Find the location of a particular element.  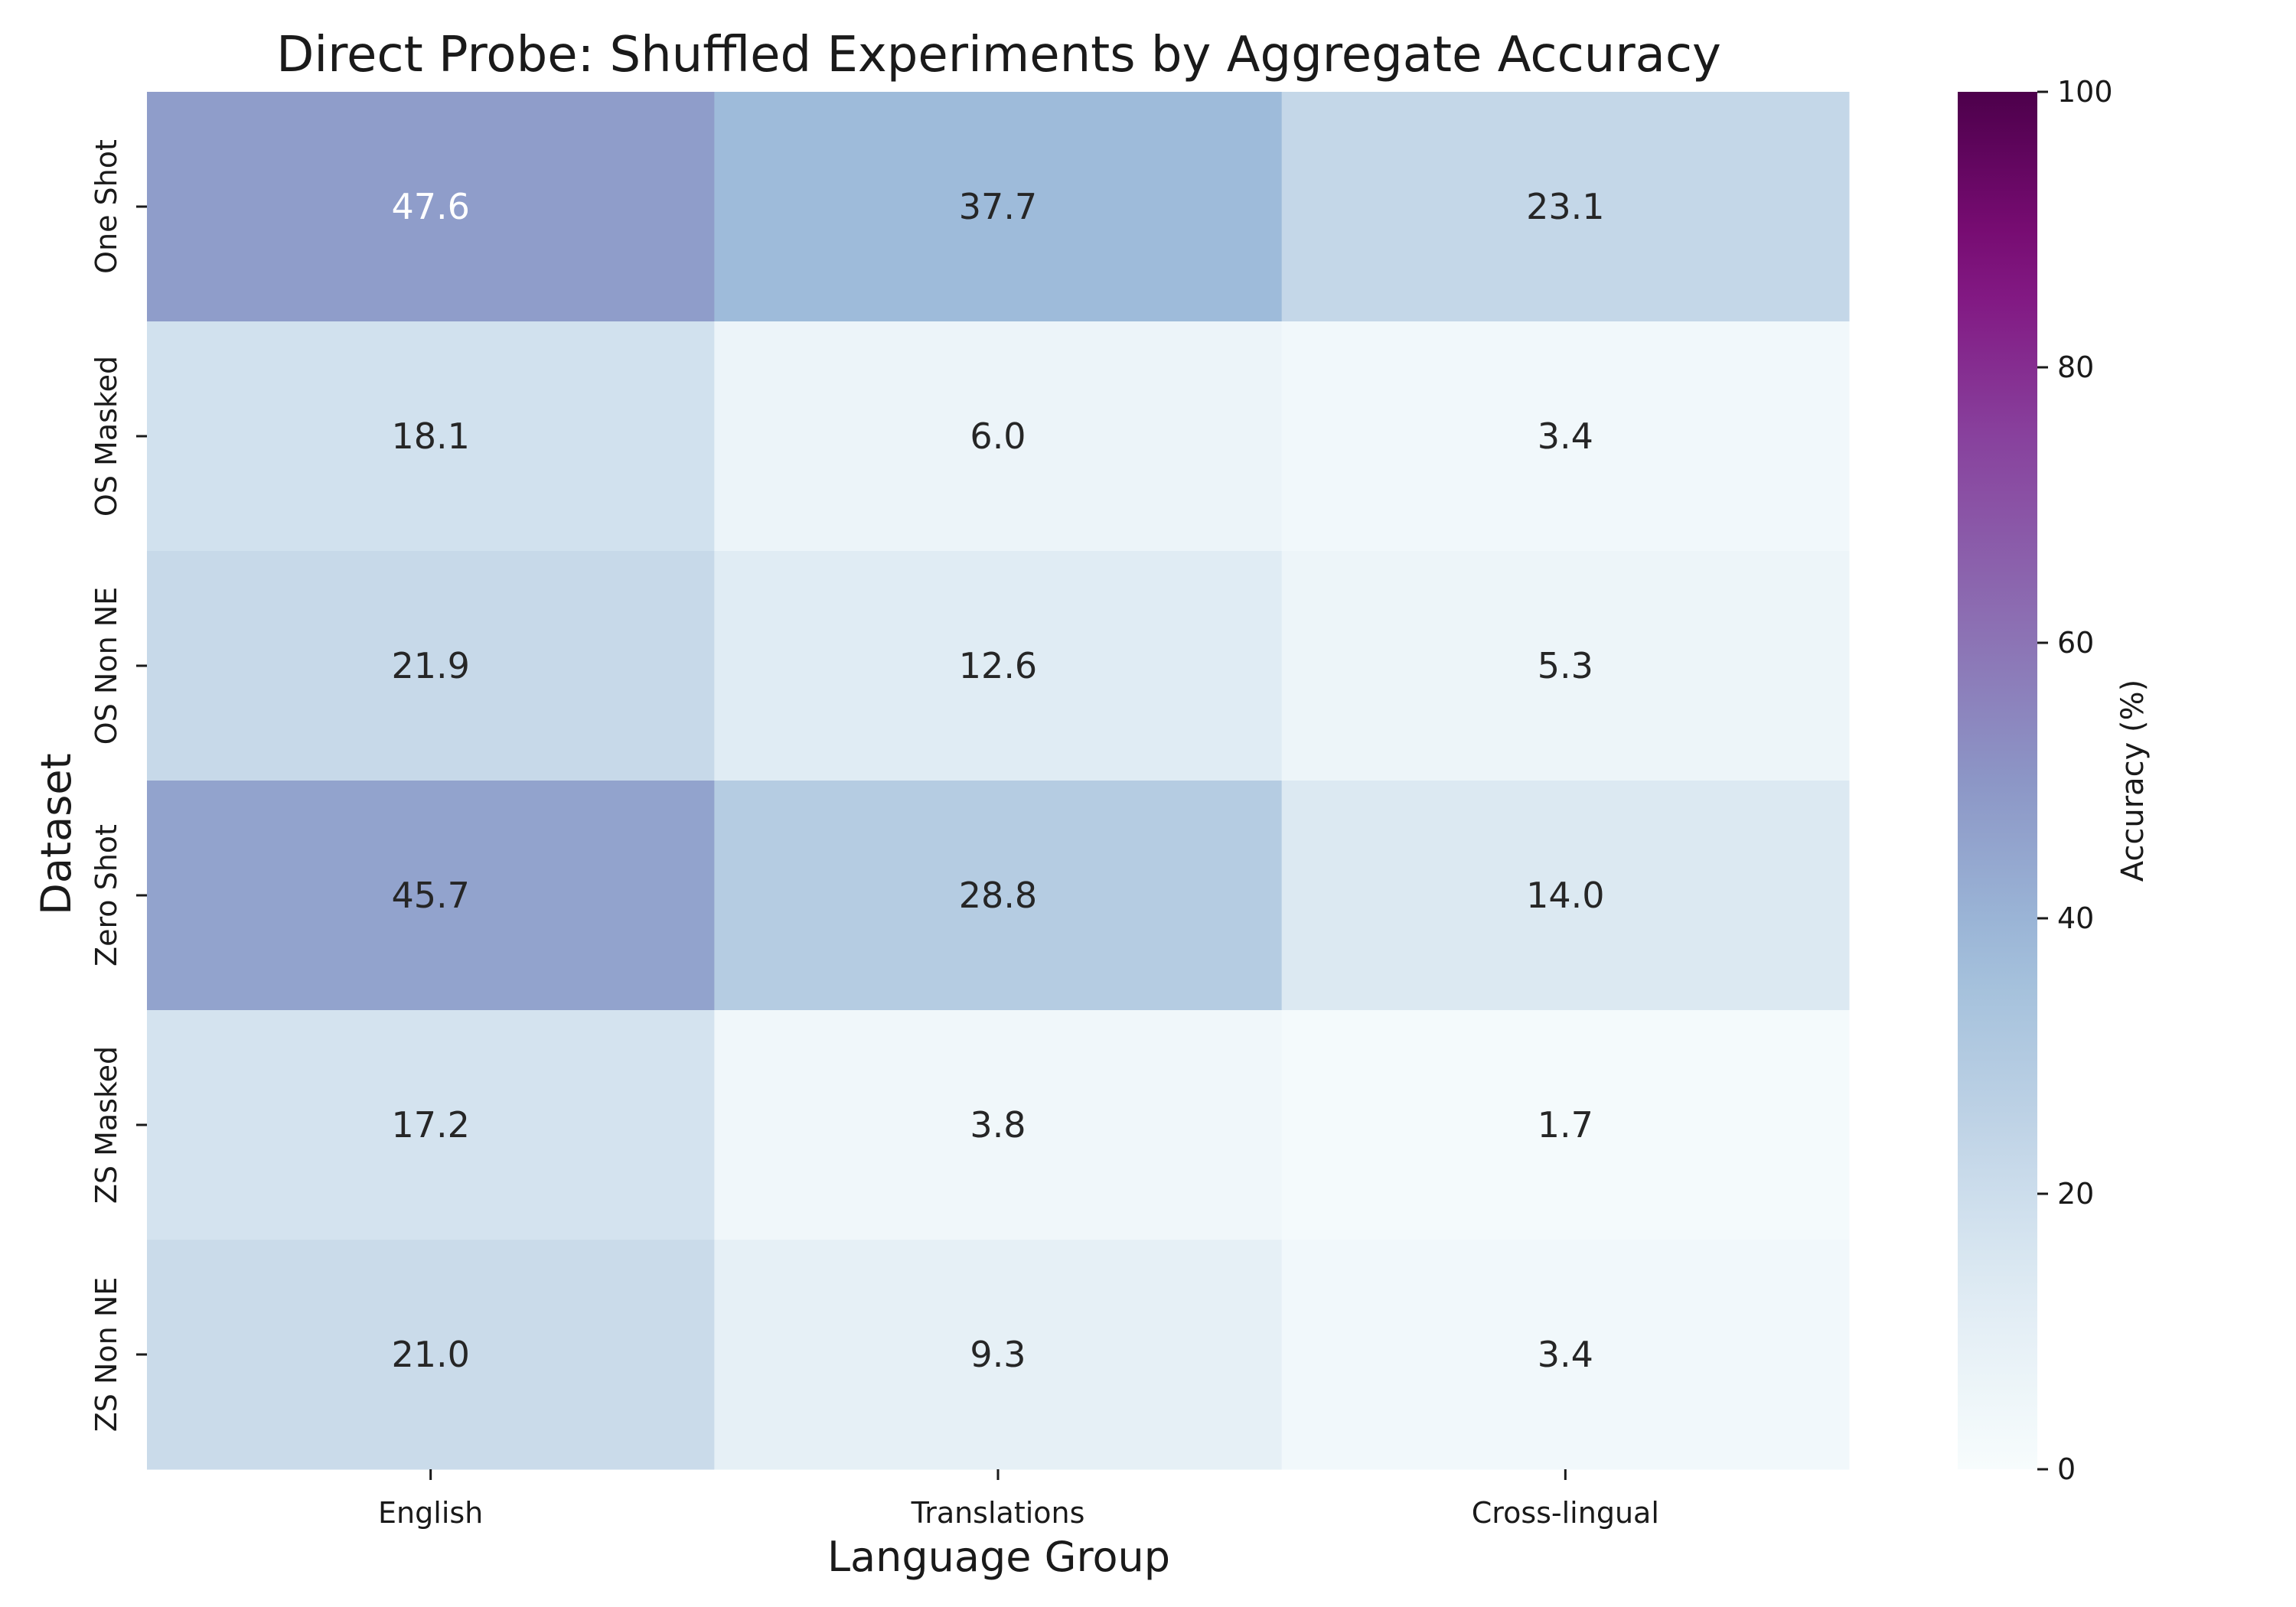

heatmap-cell-zero-shot-translations is located at coordinates (998, 896).